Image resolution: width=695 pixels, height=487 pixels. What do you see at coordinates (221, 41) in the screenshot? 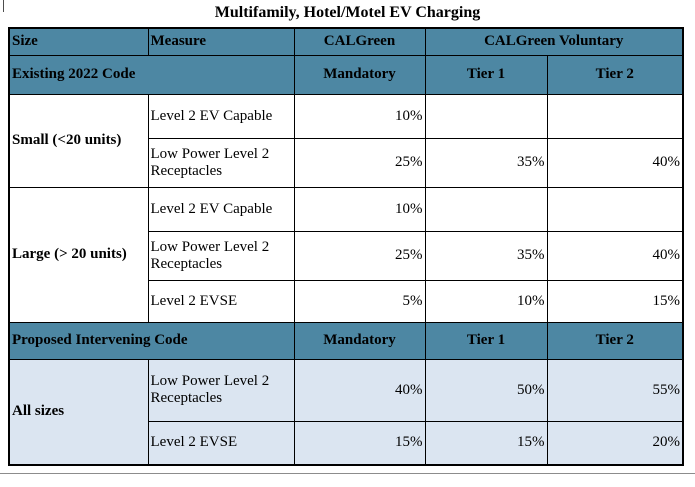
I see `col-header-measure: Measure` at bounding box center [221, 41].